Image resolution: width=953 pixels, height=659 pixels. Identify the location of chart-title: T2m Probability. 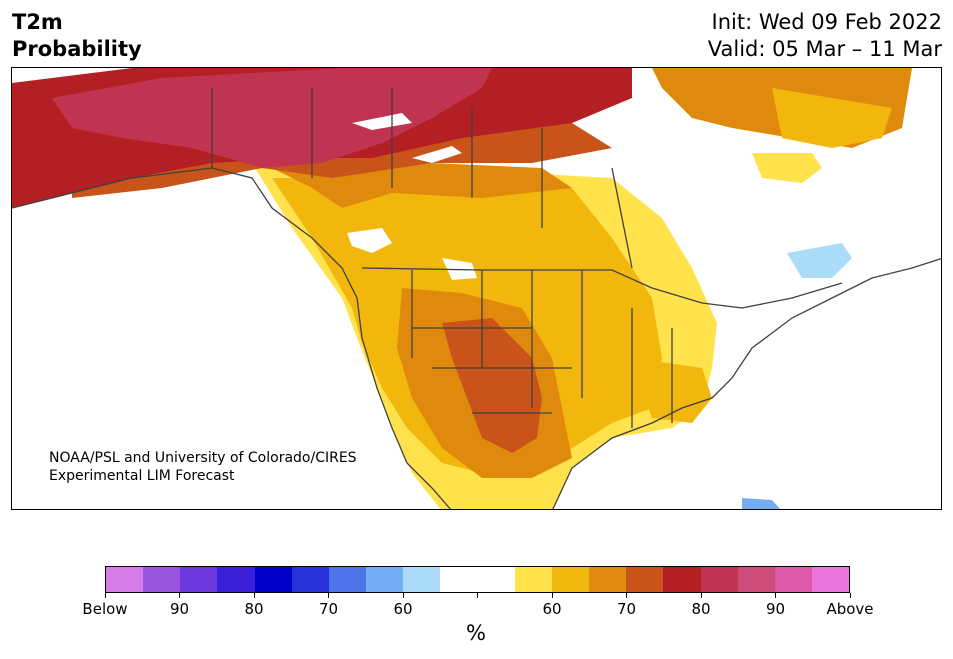
(77, 36).